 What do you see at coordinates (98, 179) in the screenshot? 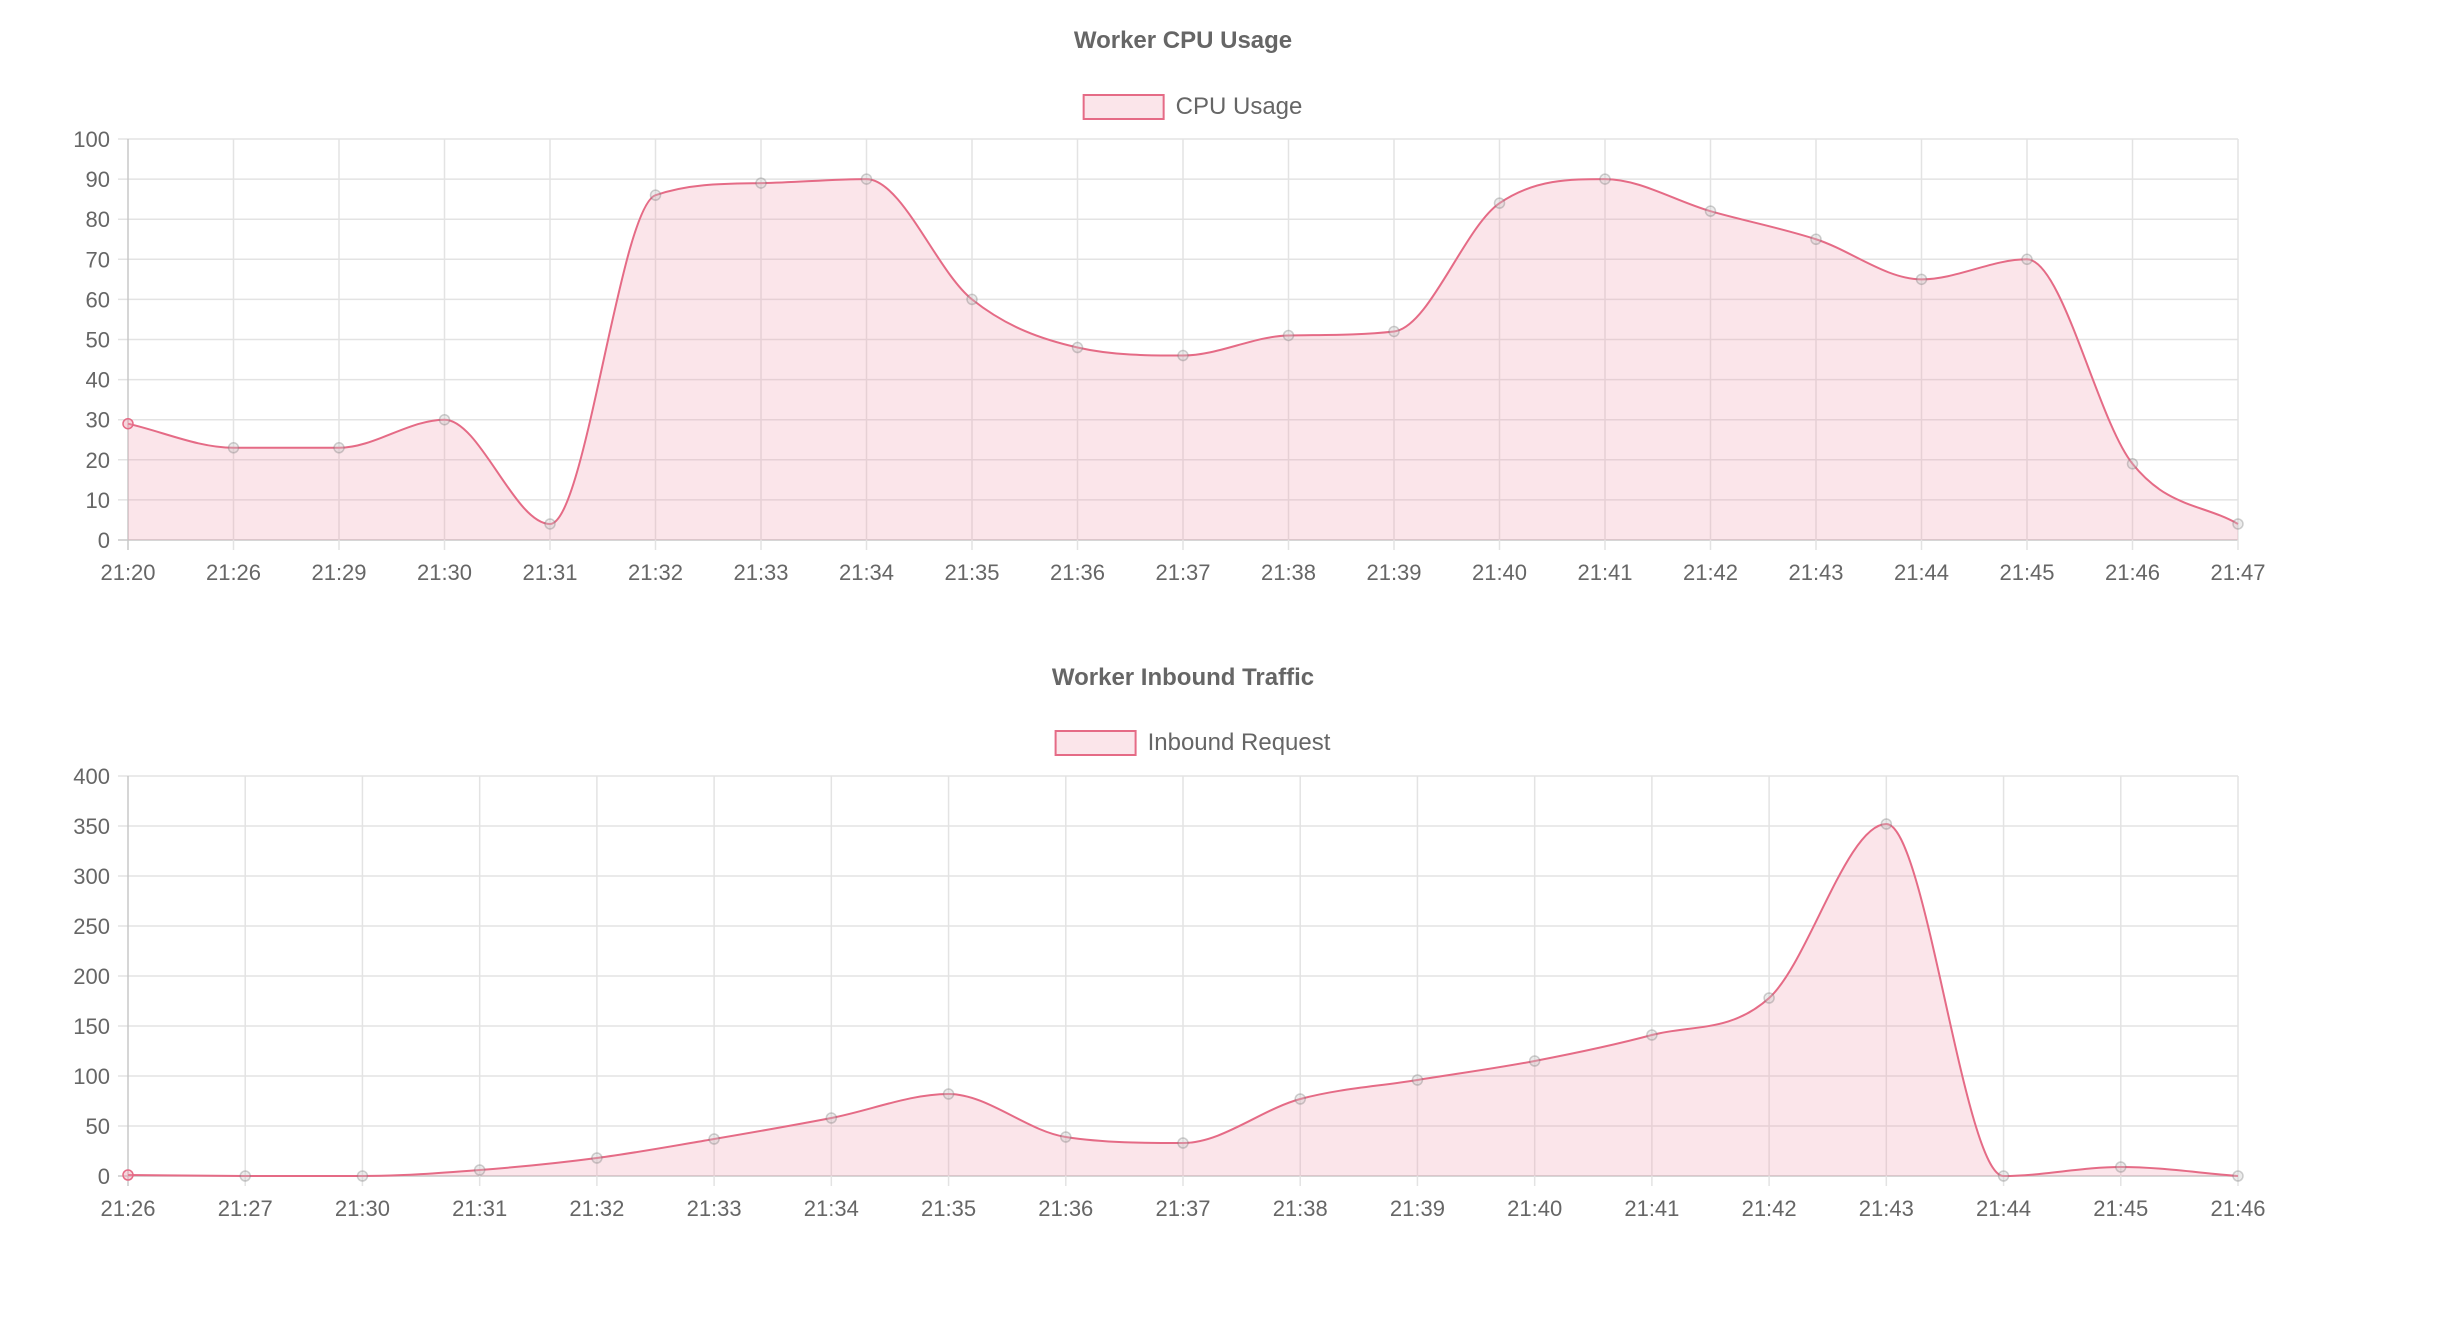
I see `y-tick-label: 90` at bounding box center [98, 179].